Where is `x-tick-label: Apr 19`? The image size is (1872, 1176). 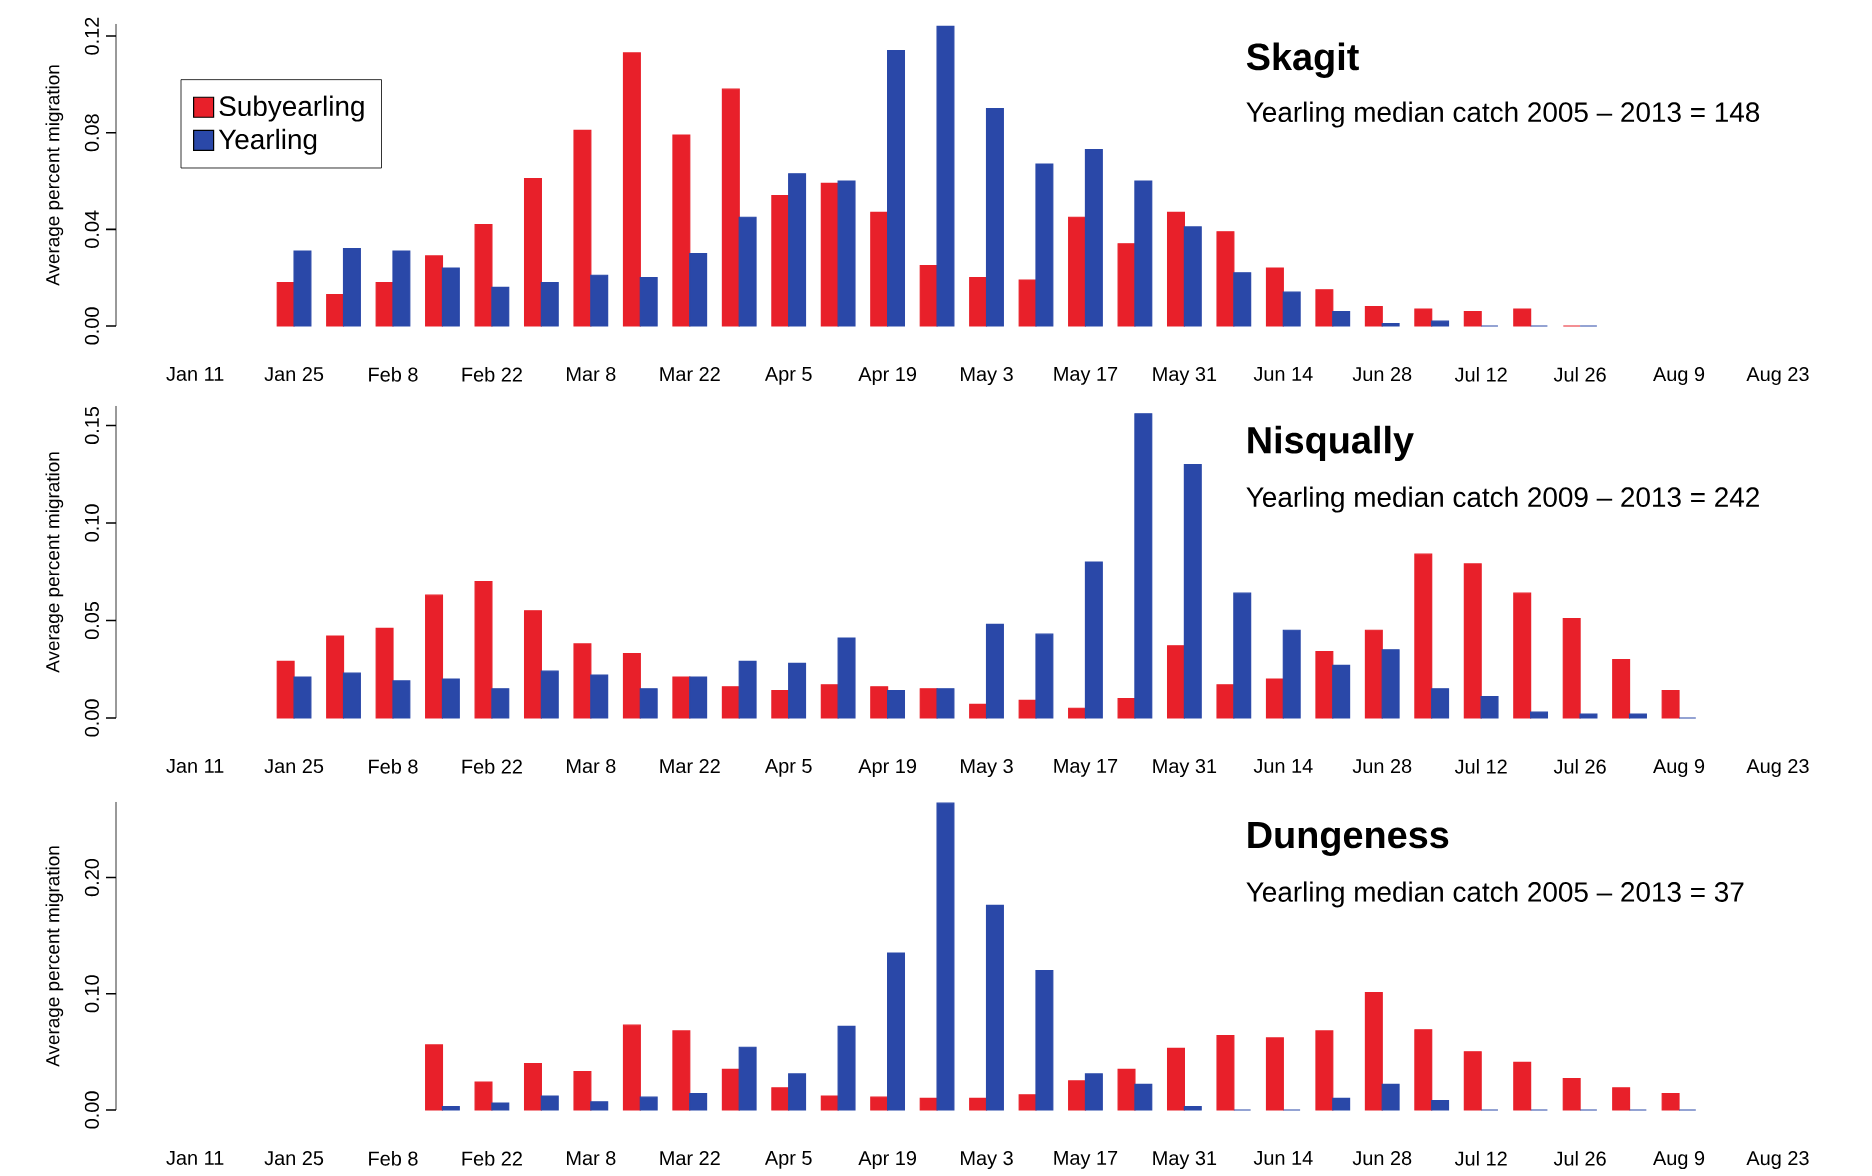 x-tick-label: Apr 19 is located at coordinates (887, 768).